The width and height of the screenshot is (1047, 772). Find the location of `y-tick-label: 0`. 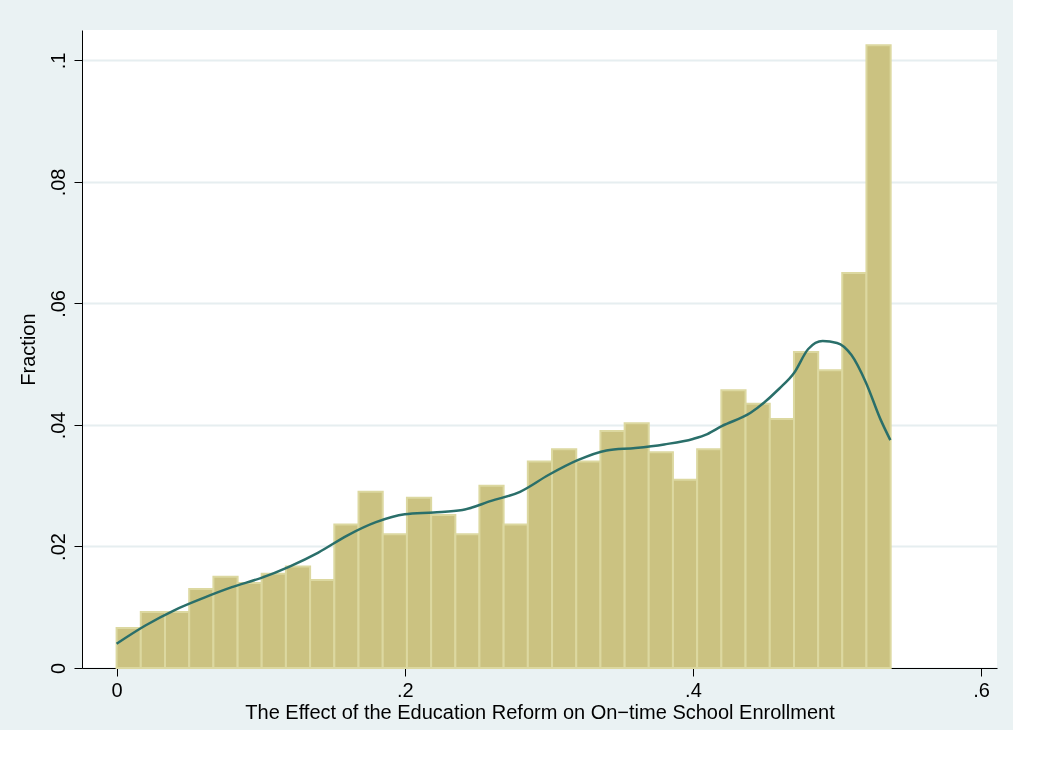

y-tick-label: 0 is located at coordinates (57, 668).